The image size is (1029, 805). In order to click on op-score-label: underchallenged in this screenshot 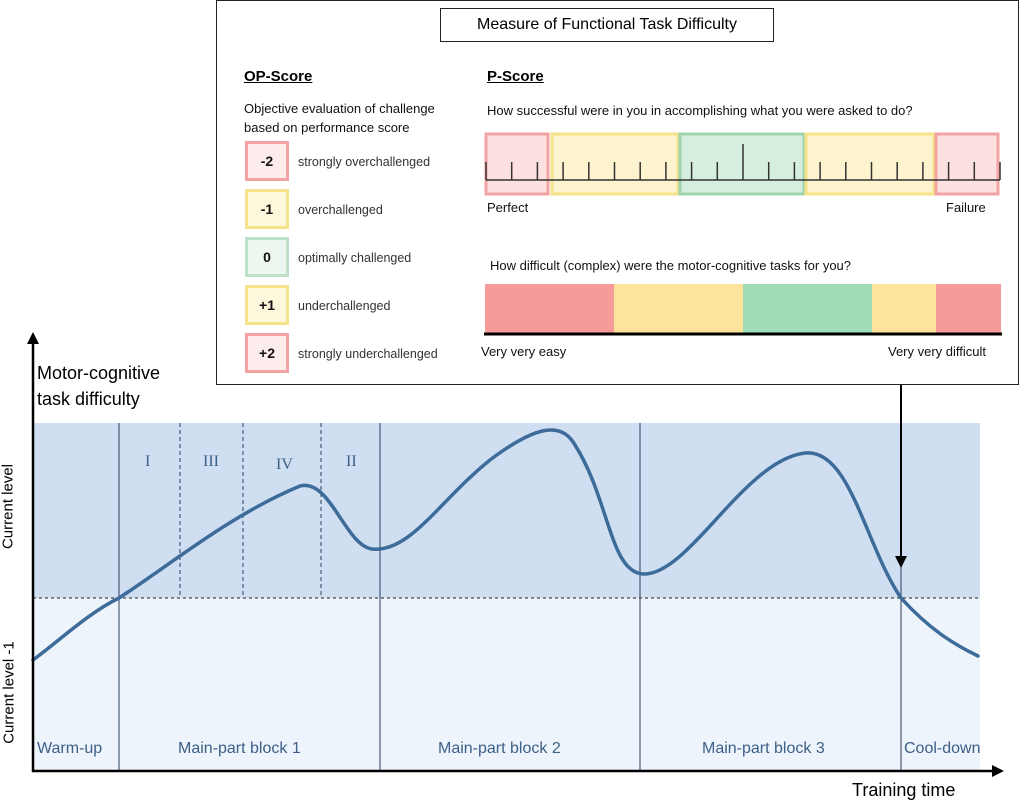, I will do `click(344, 306)`.